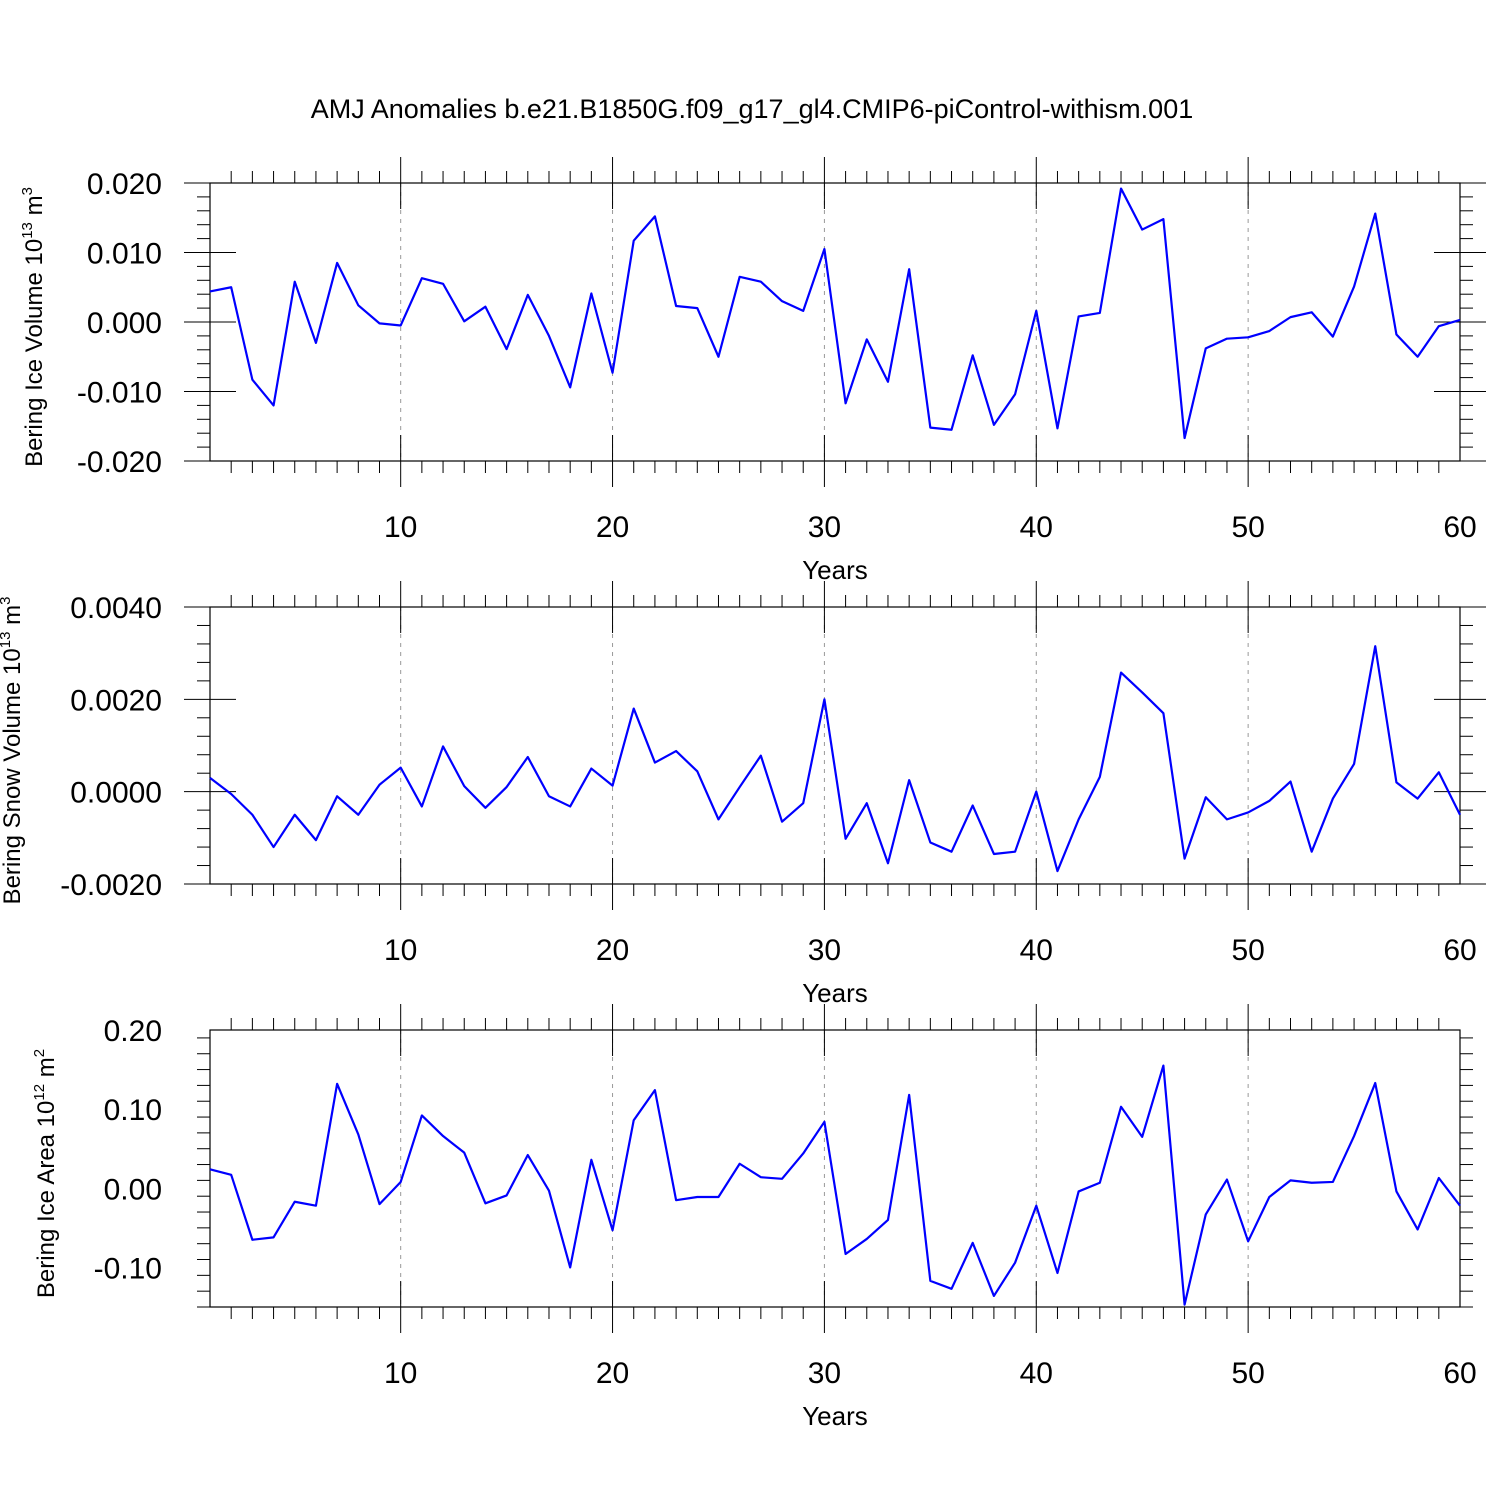 The width and height of the screenshot is (1500, 1500). Describe the element at coordinates (116, 793) in the screenshot. I see `y-tick-label: 0.0000` at that location.